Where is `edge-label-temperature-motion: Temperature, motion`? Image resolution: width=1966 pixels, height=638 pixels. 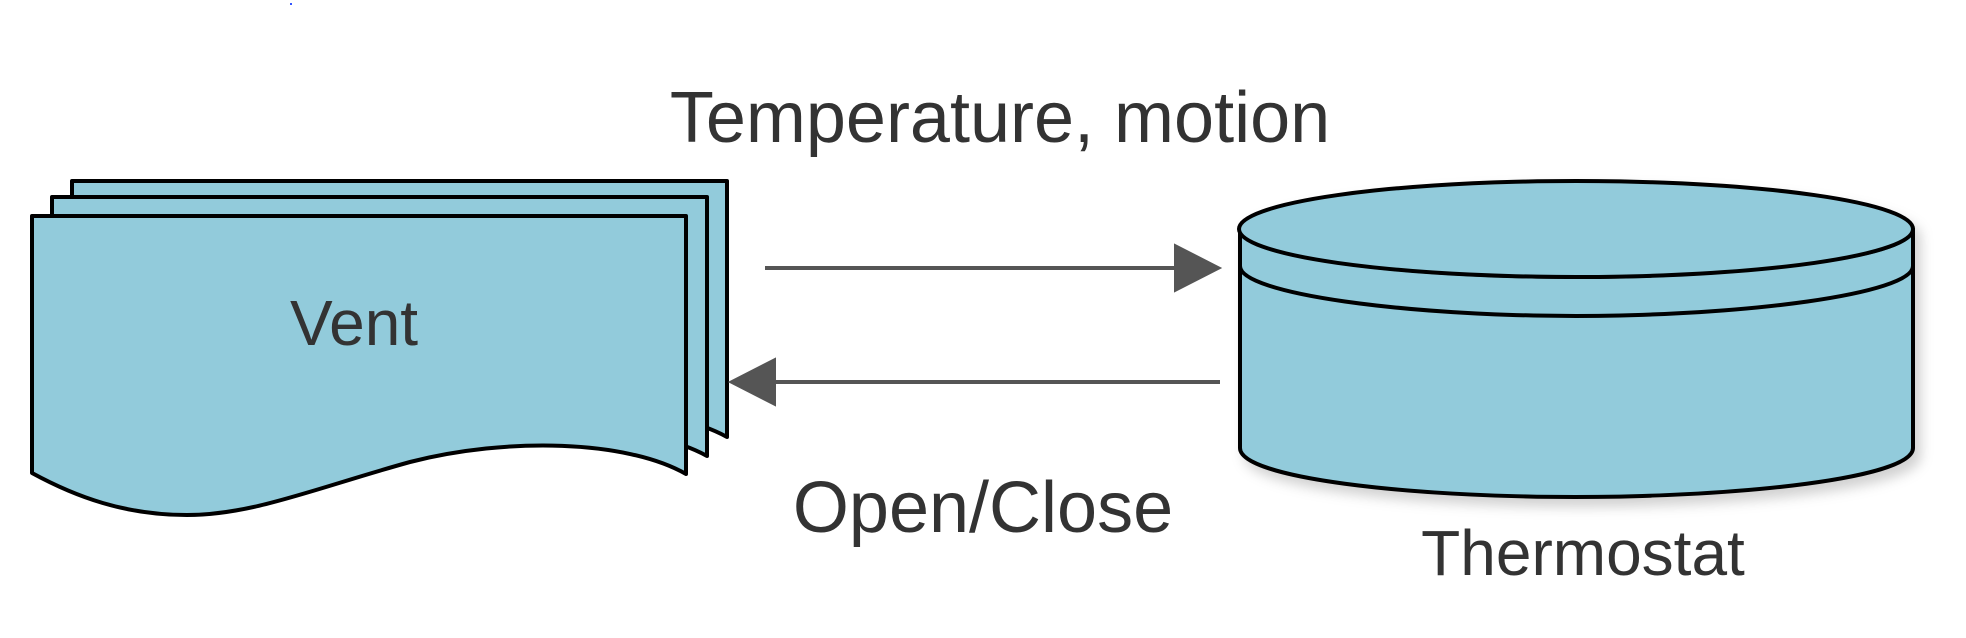
edge-label-temperature-motion: Temperature, motion is located at coordinates (1000, 118).